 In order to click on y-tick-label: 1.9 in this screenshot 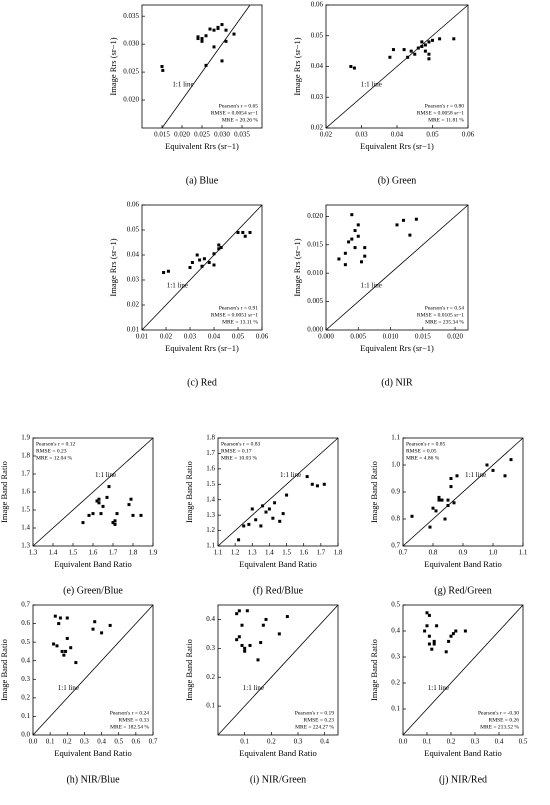, I will do `click(25, 438)`.